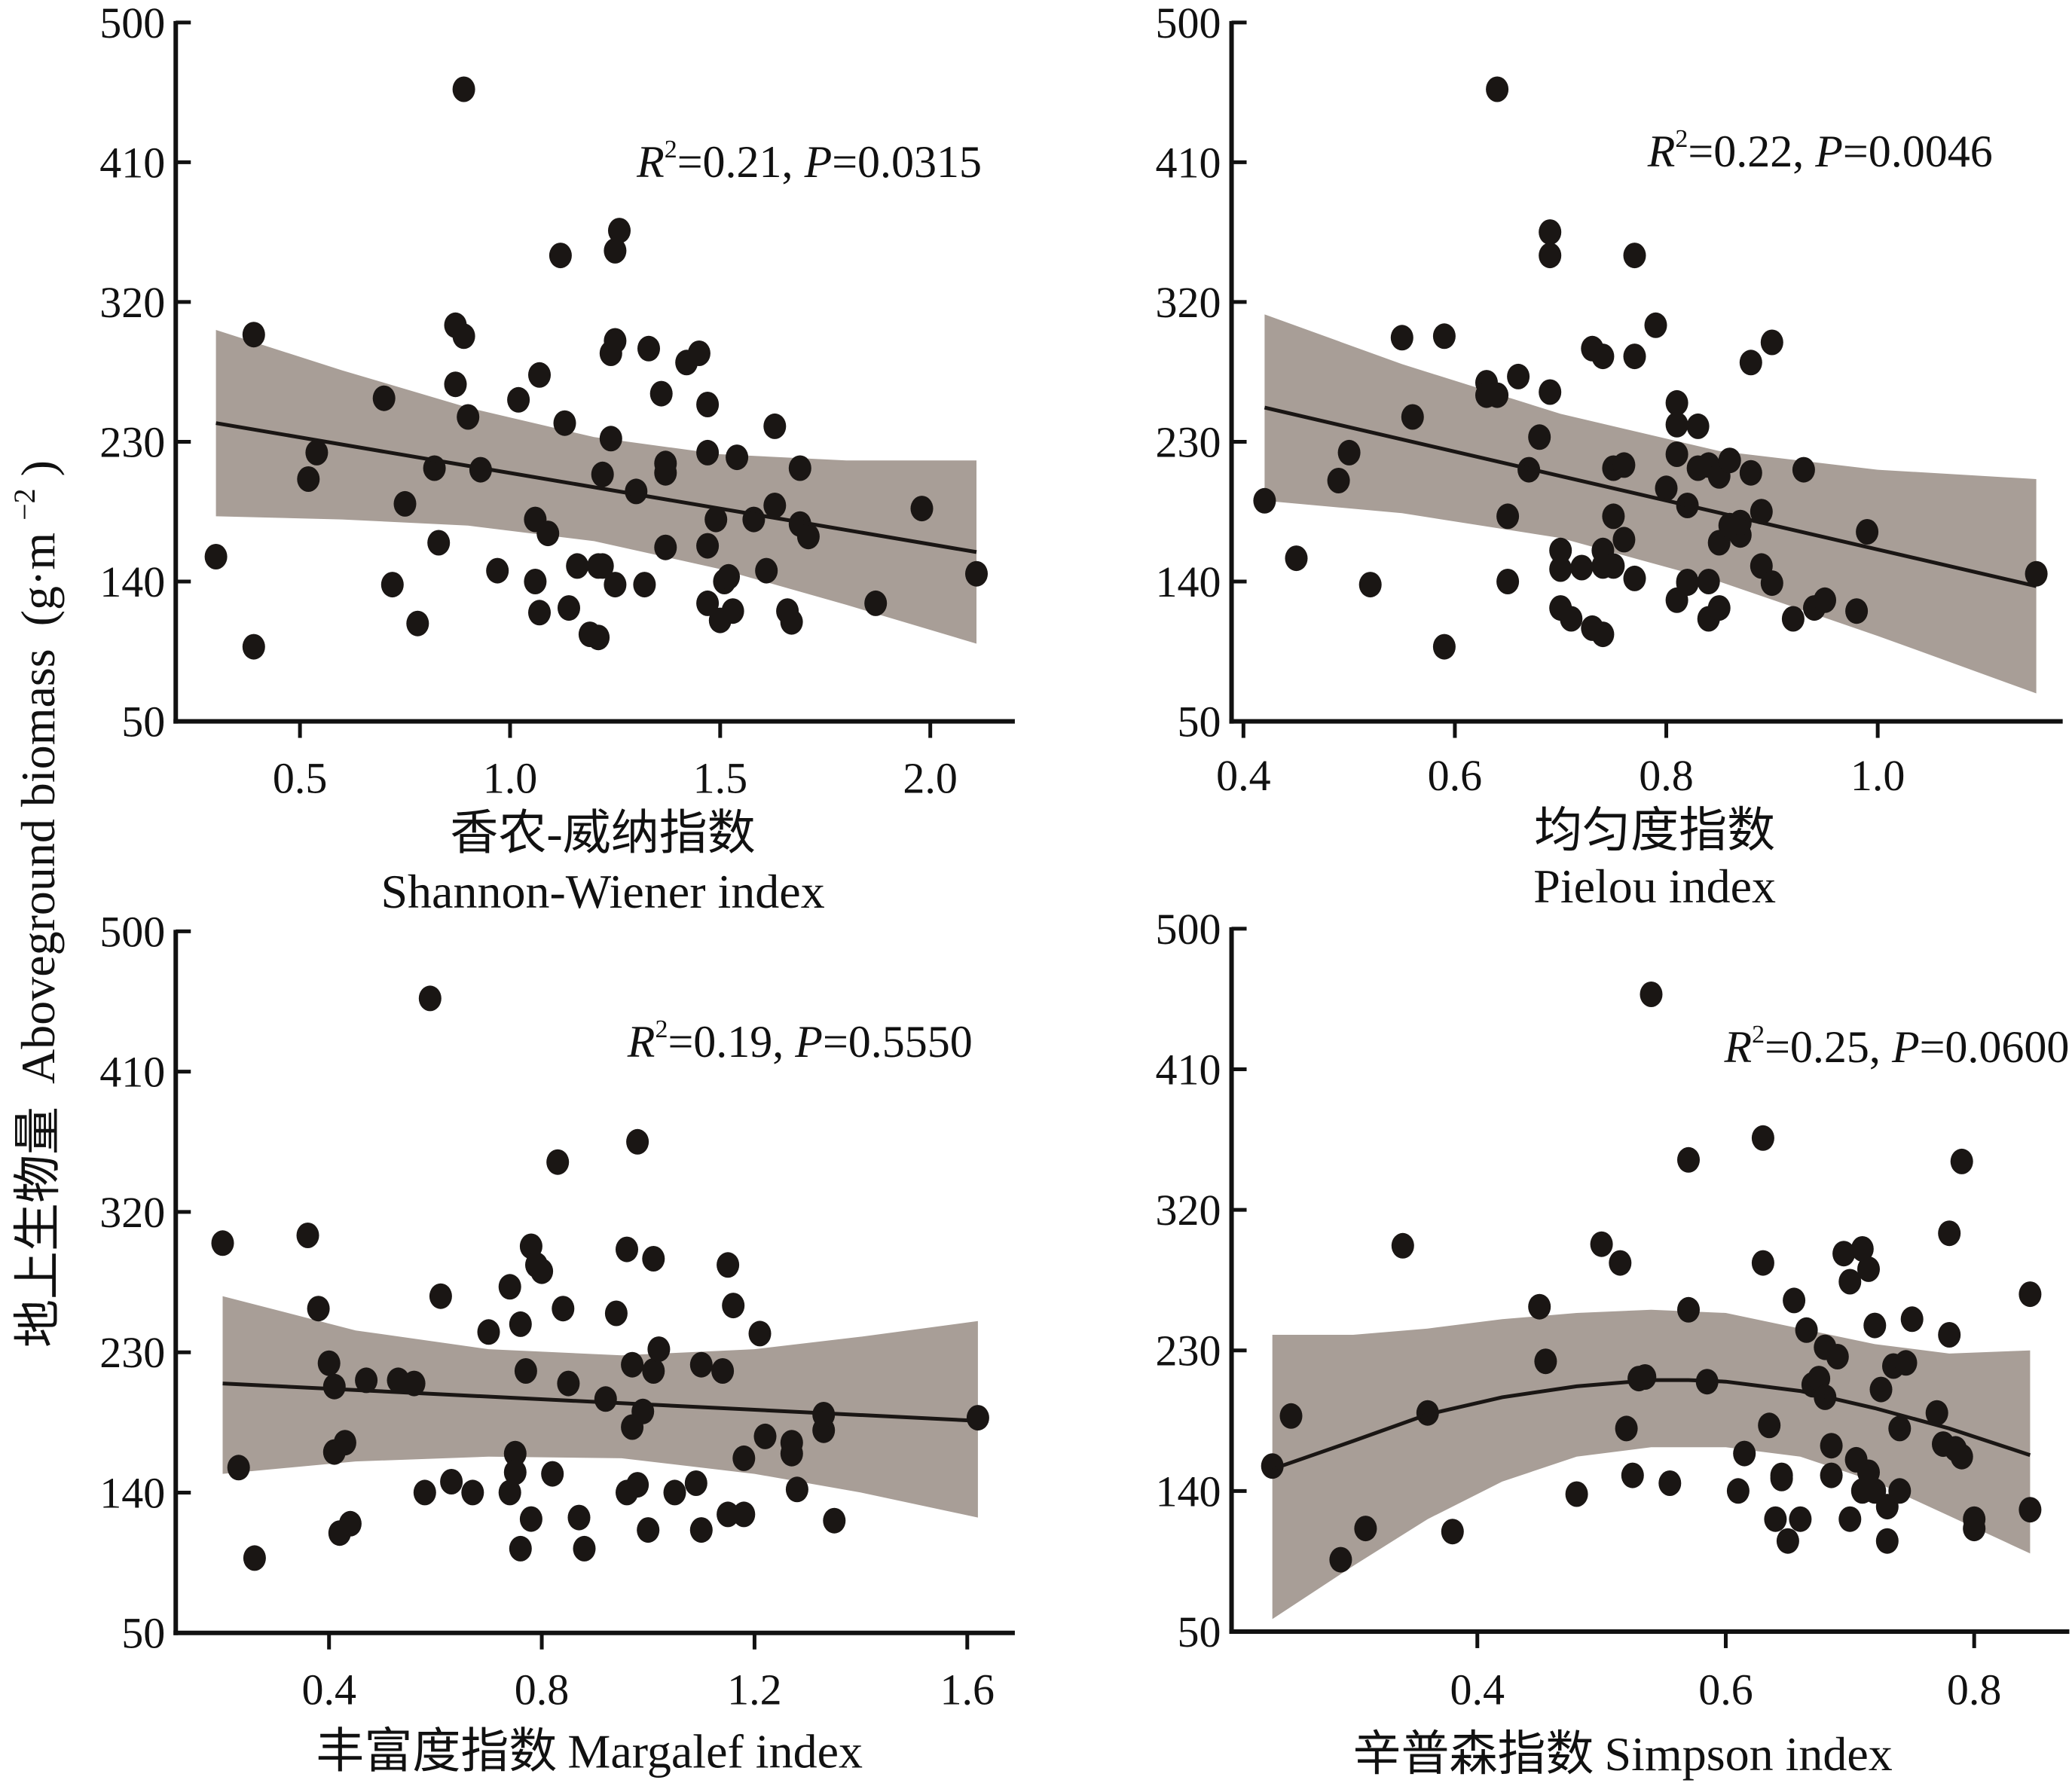  Describe the element at coordinates (1651, 1424) in the screenshot. I see `fit-line` at that location.